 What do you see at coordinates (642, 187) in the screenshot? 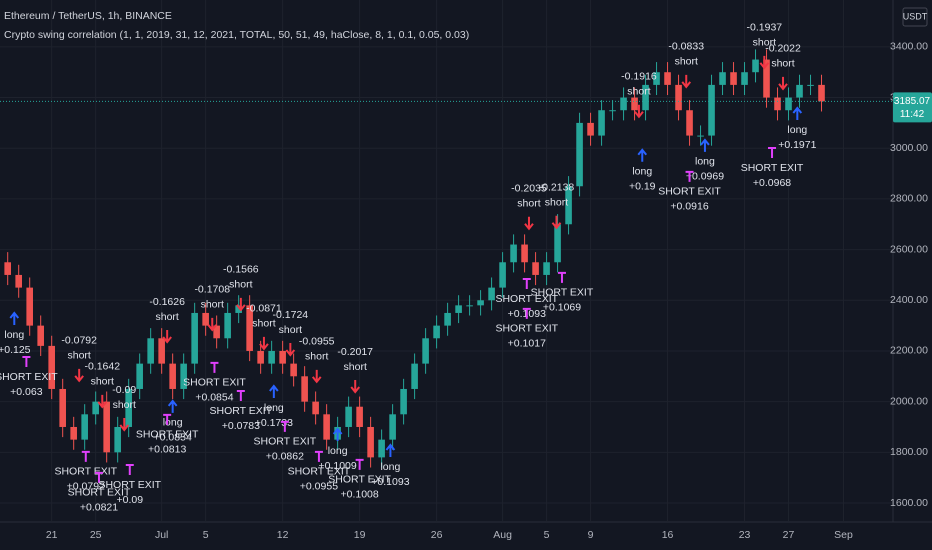
I see `signal-label: +0.19` at bounding box center [642, 187].